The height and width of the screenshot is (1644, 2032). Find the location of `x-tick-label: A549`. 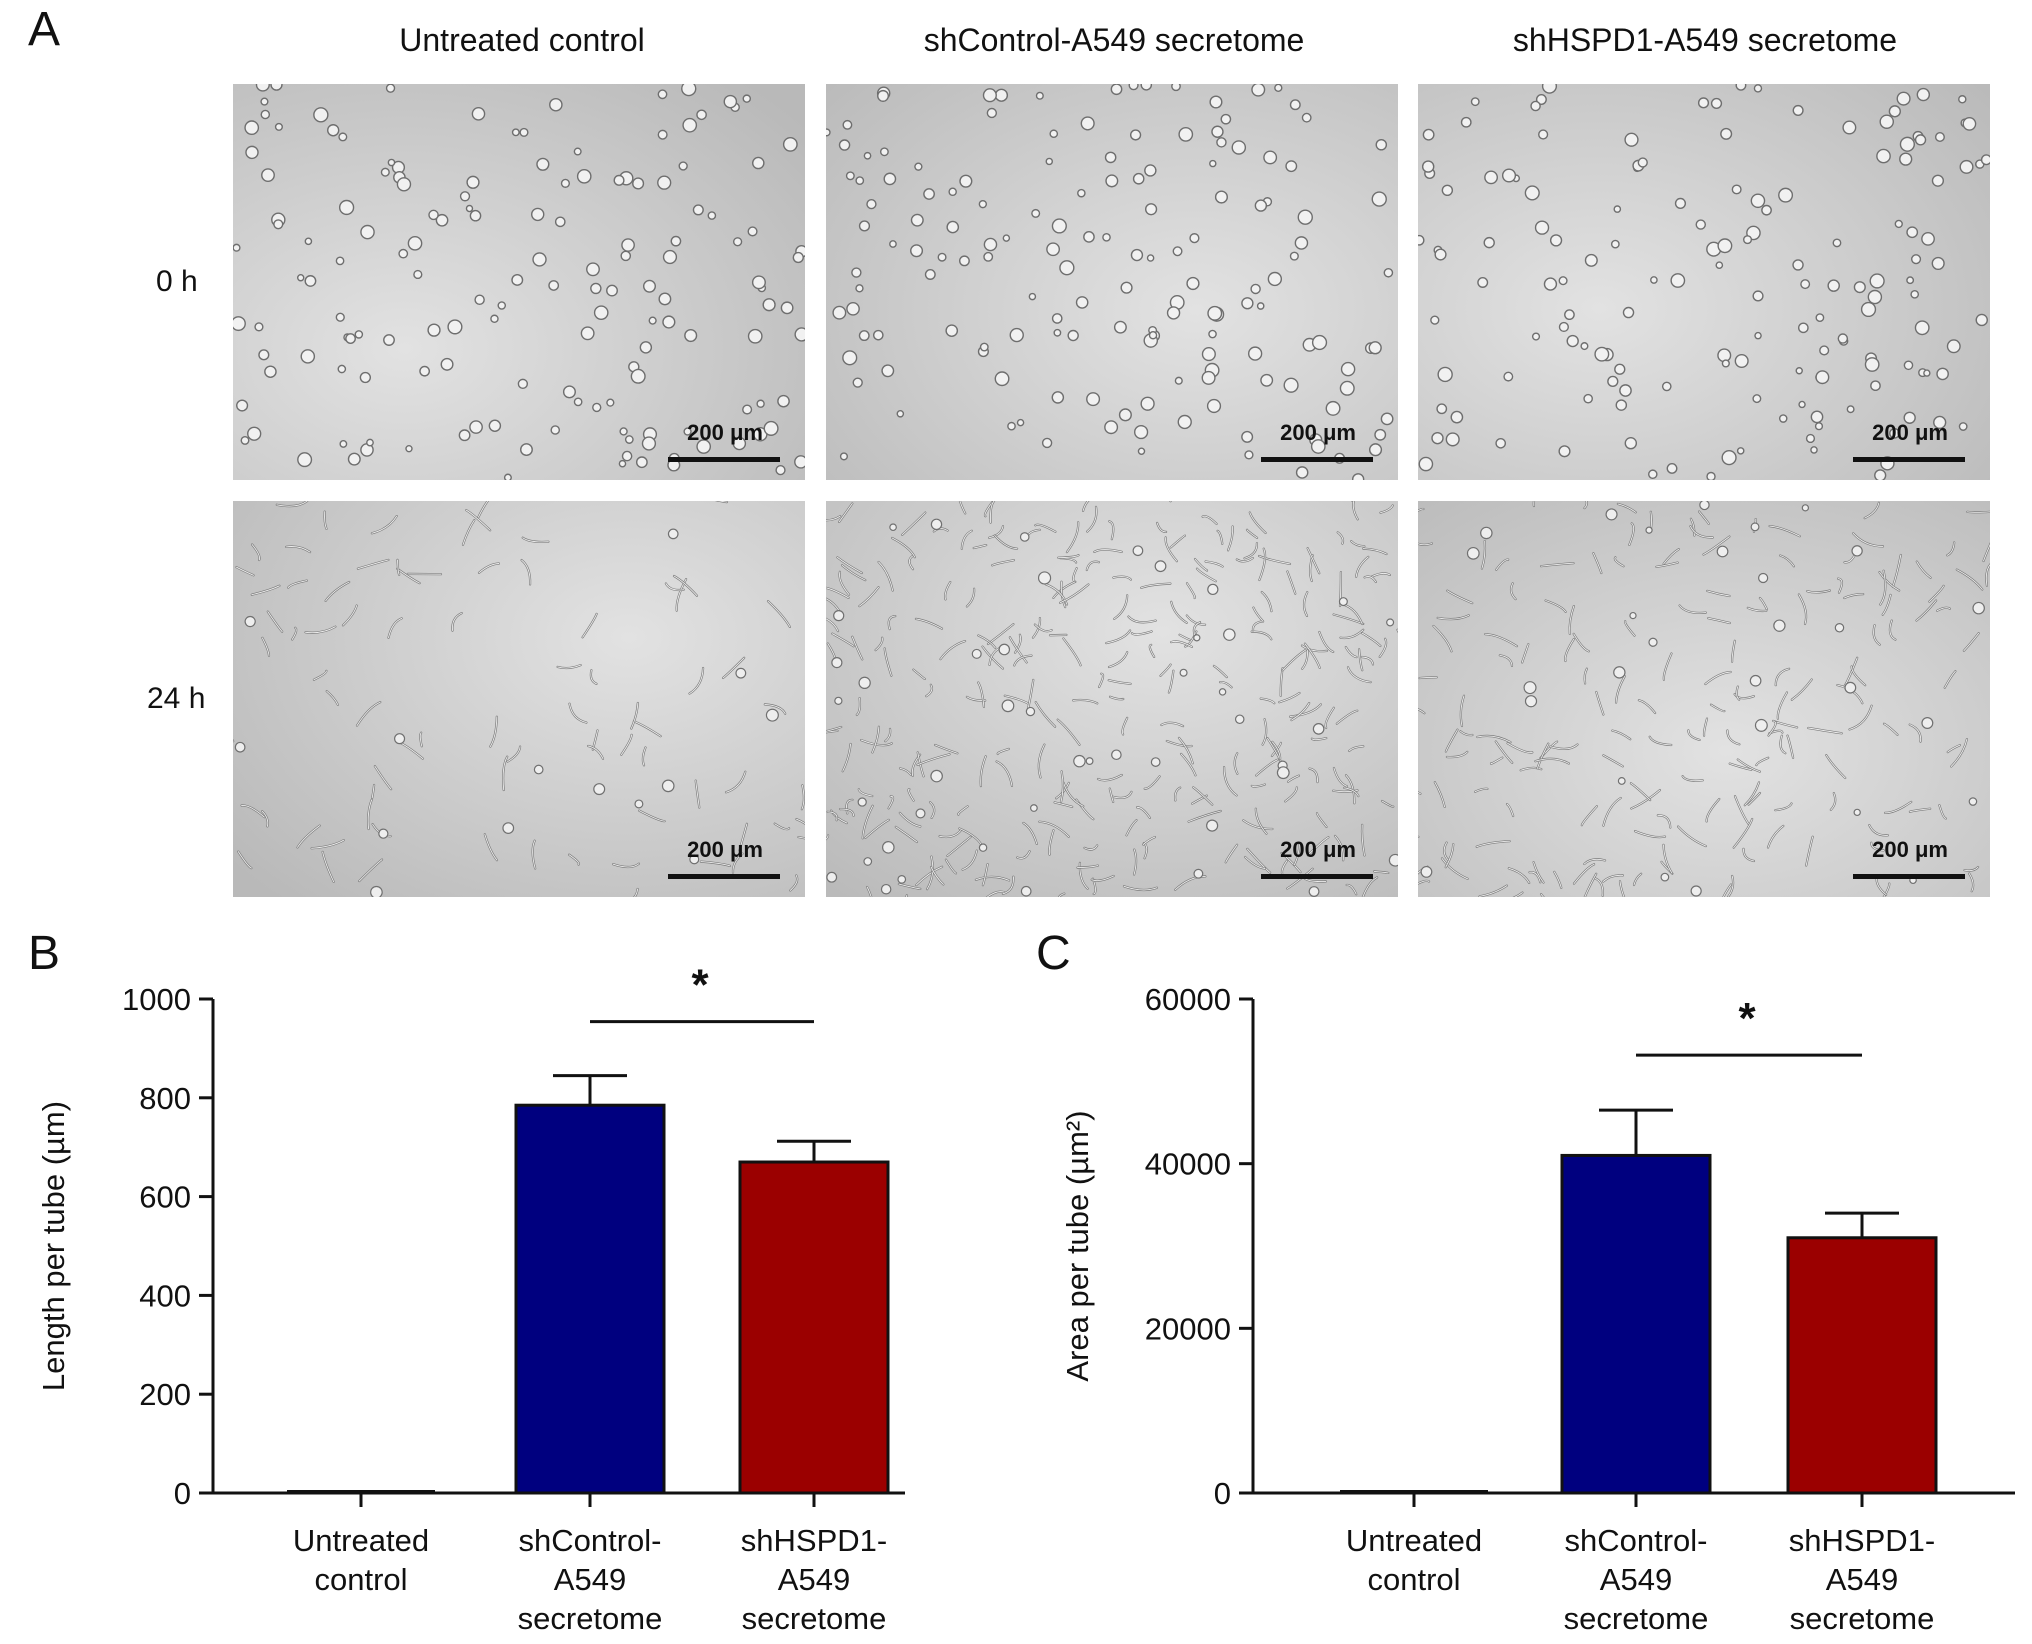

x-tick-label: A549 is located at coordinates (1636, 1579).